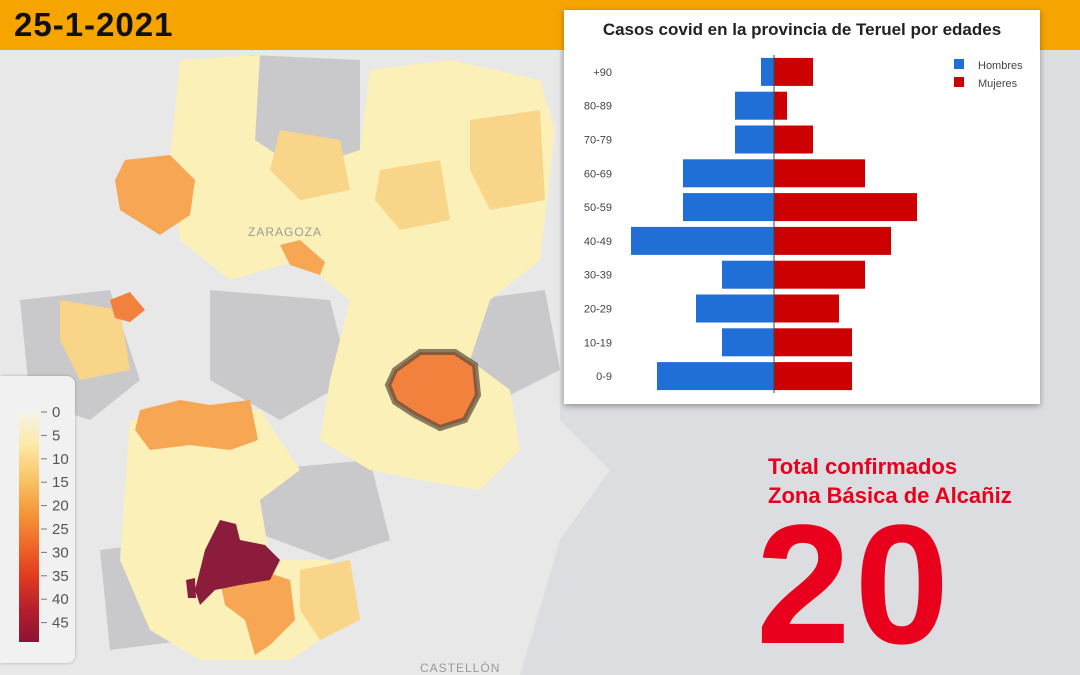 This screenshot has height=675, width=1080. I want to click on legend-tick-label: 40, so click(60, 599).